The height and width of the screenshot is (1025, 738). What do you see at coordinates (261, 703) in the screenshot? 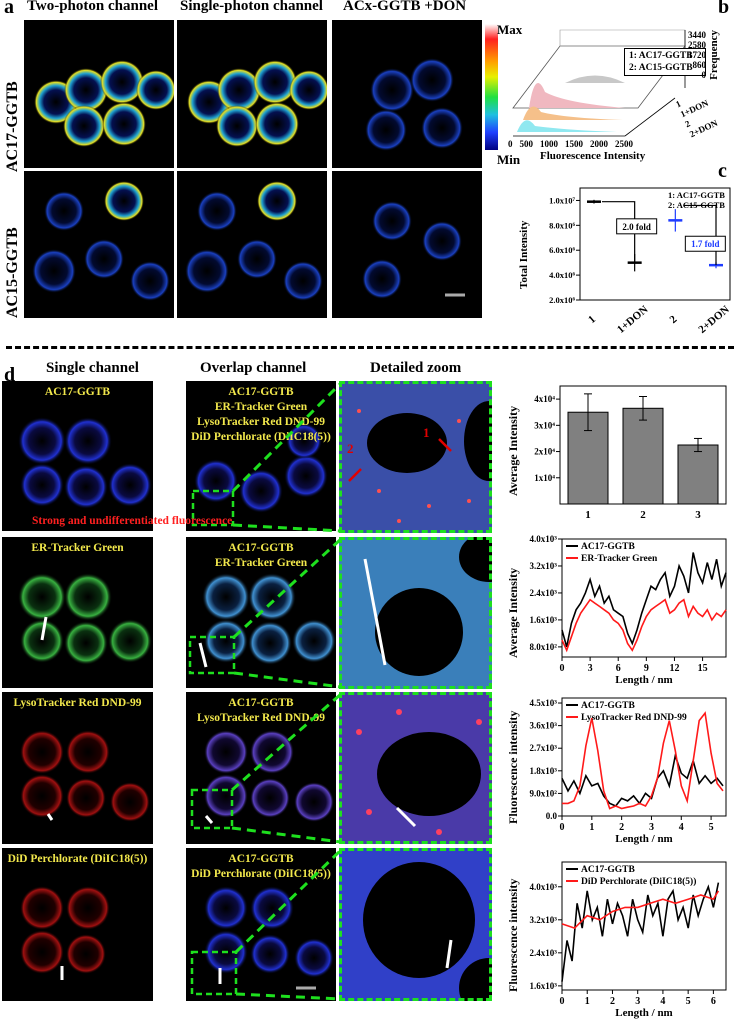
I see `row3-overlap-label: AC17-GGTB` at bounding box center [261, 703].